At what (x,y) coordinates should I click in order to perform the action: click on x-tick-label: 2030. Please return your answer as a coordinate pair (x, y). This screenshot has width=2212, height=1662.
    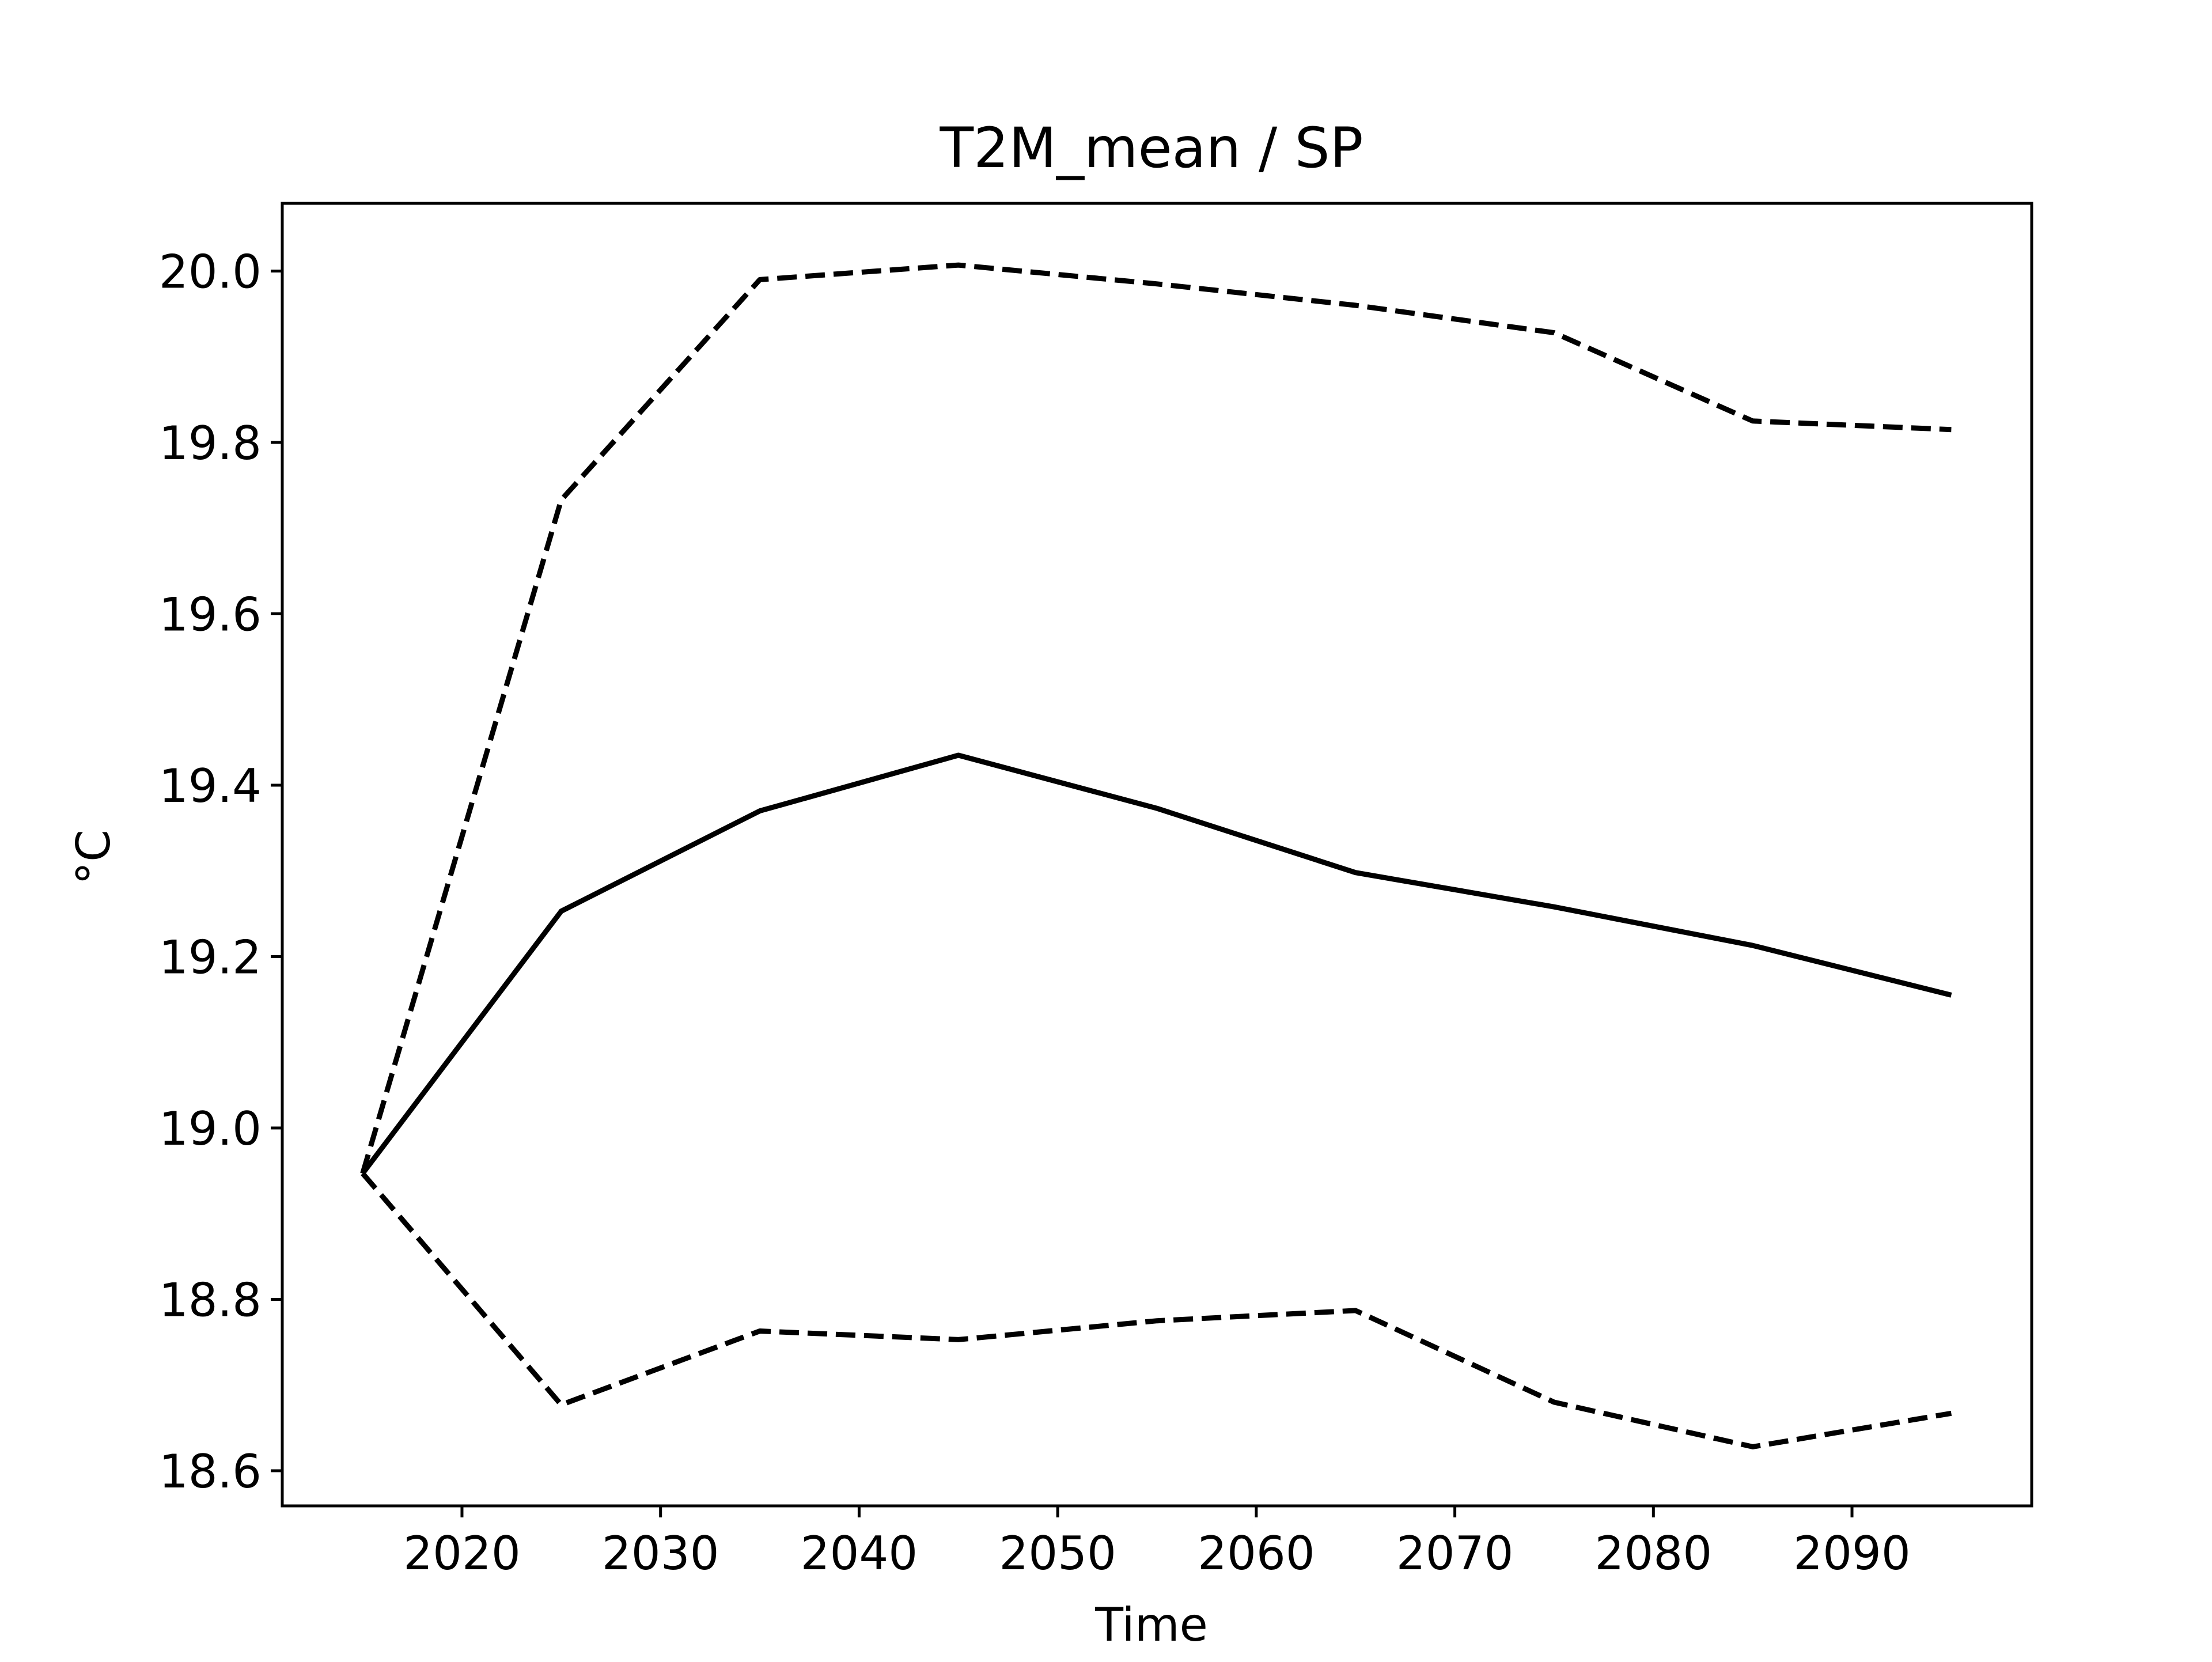
    Looking at the image, I should click on (660, 1553).